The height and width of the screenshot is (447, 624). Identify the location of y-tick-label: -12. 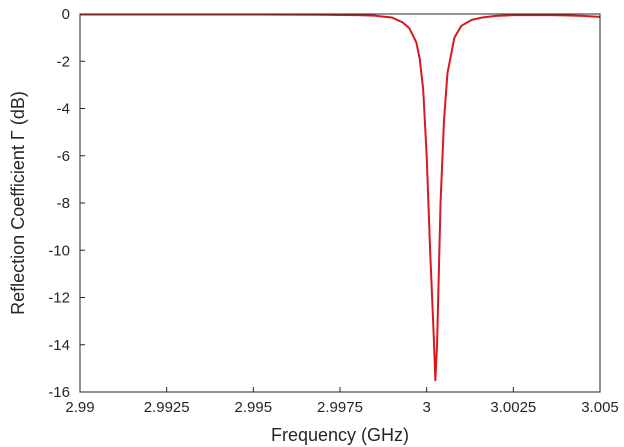
(59, 298).